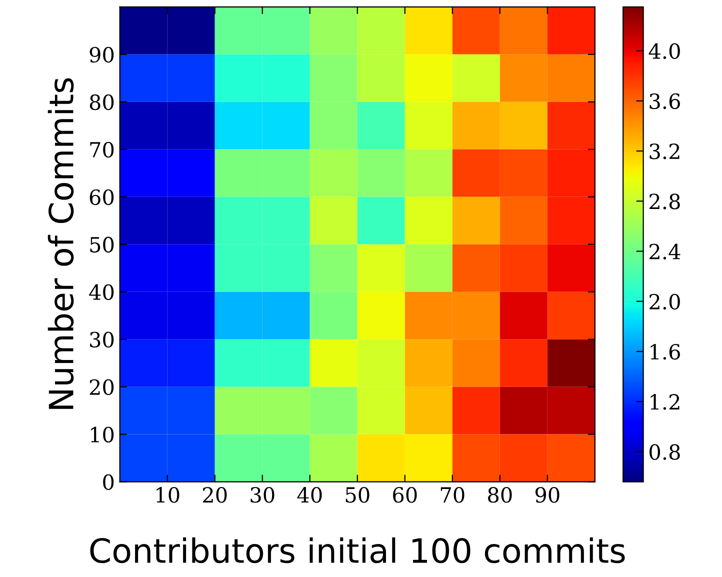 Image resolution: width=722 pixels, height=577 pixels. What do you see at coordinates (664, 51) in the screenshot?
I see `color-bar-label: 4.0` at bounding box center [664, 51].